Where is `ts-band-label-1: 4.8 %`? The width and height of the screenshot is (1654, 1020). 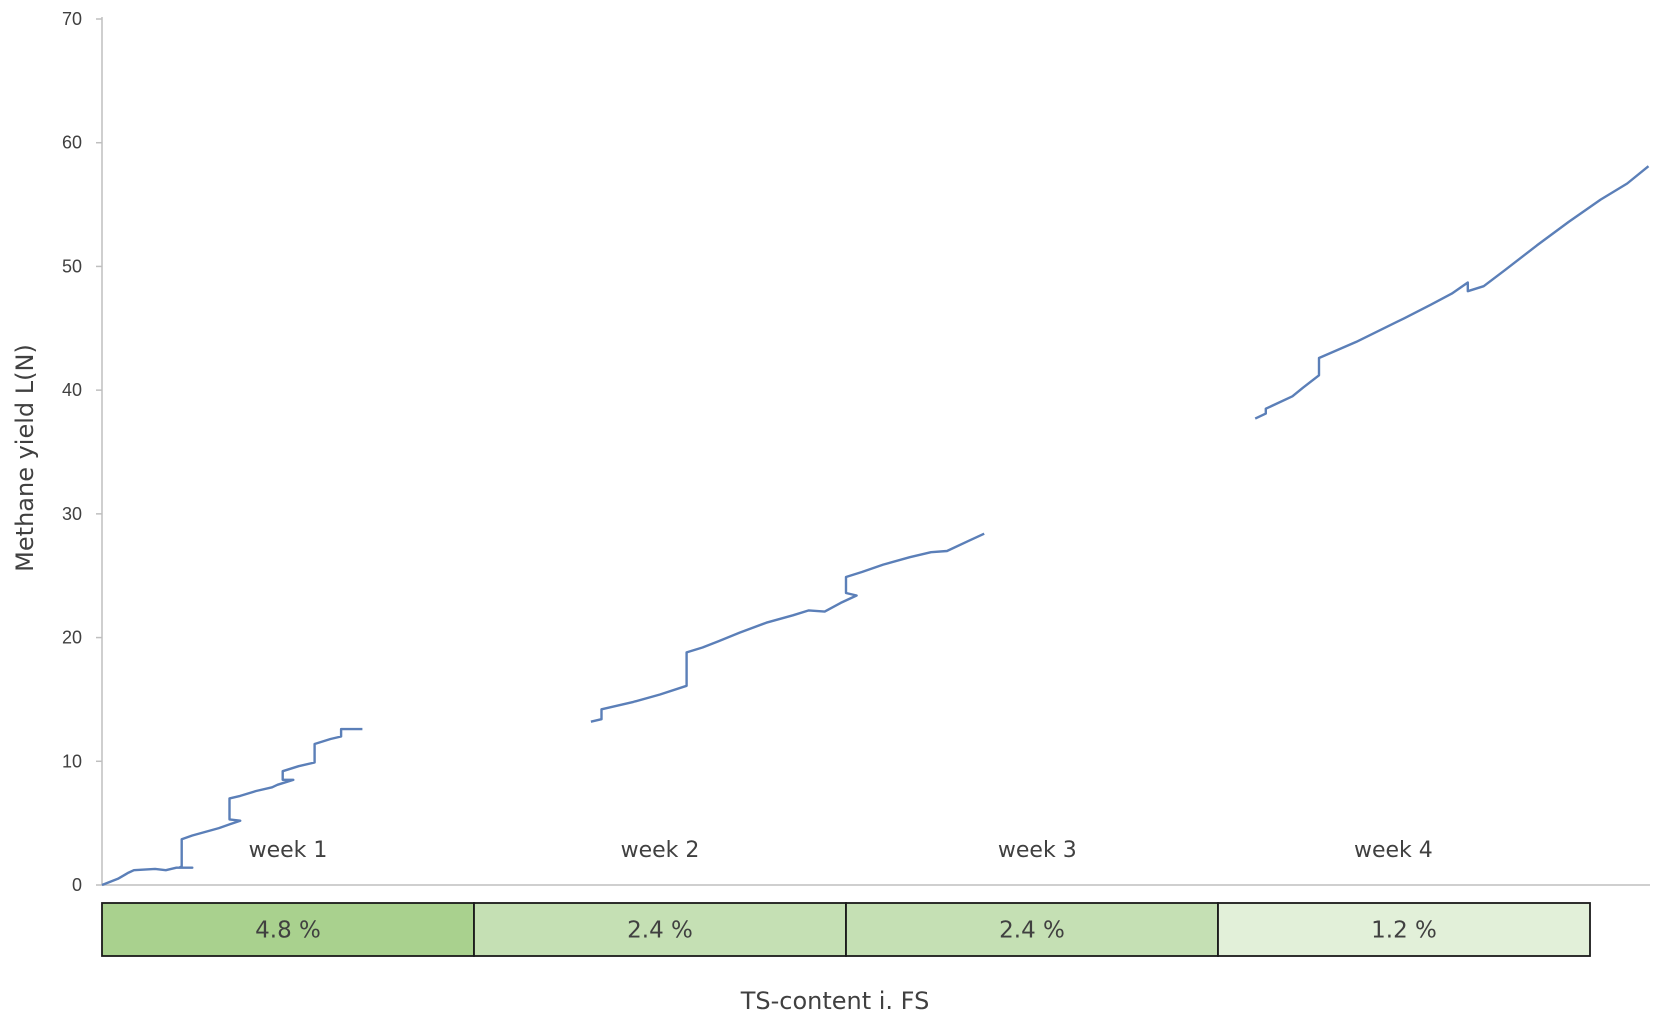 ts-band-label-1: 4.8 % is located at coordinates (288, 931).